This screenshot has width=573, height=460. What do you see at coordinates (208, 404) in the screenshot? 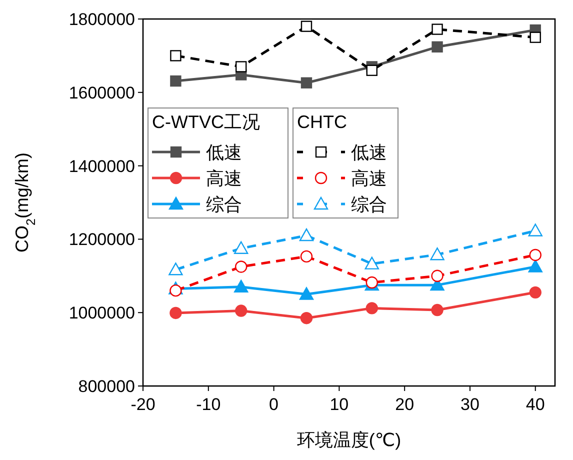
I see `x-tick-label: -10` at bounding box center [208, 404].